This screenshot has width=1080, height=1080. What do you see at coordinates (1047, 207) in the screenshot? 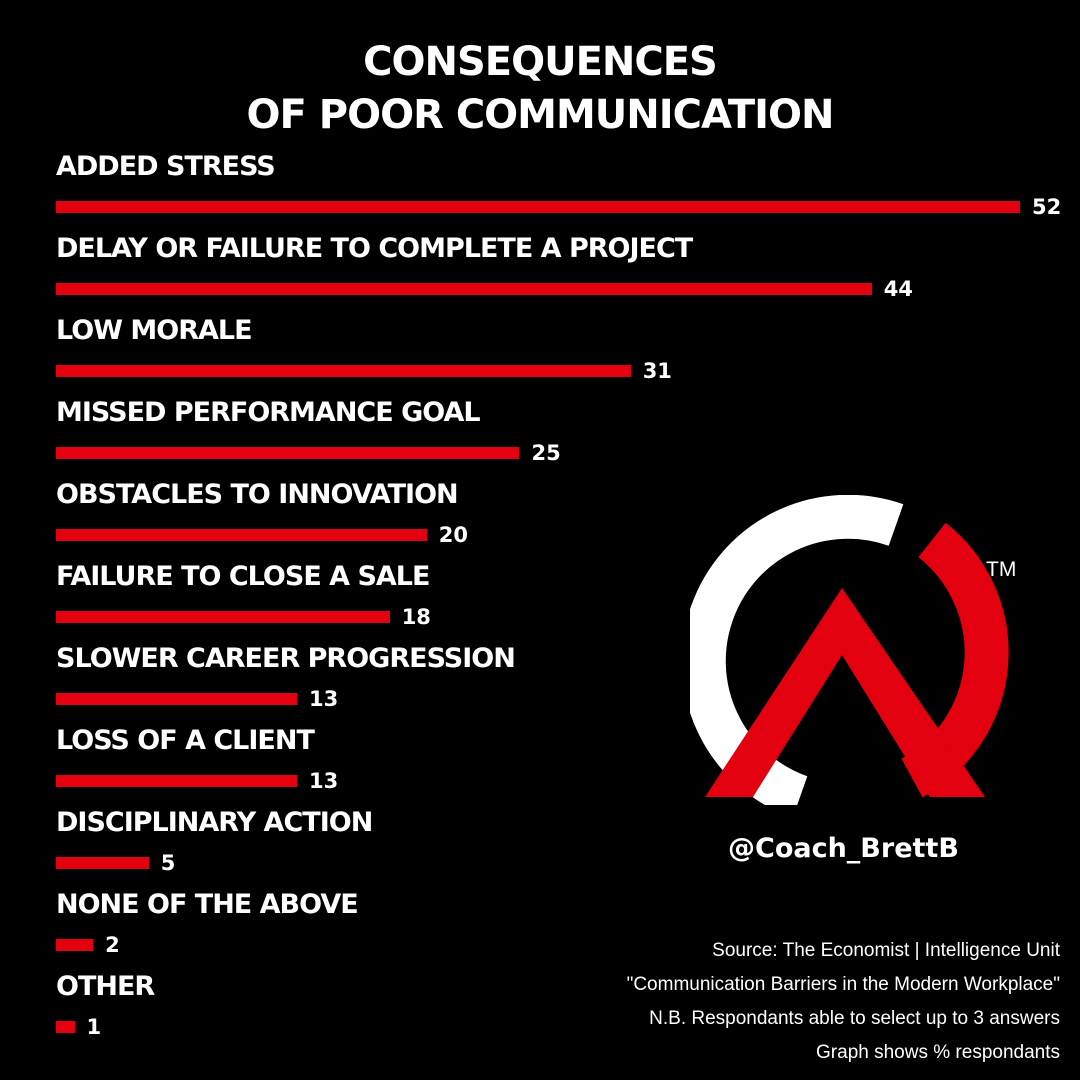
I see `data-label: 52` at bounding box center [1047, 207].